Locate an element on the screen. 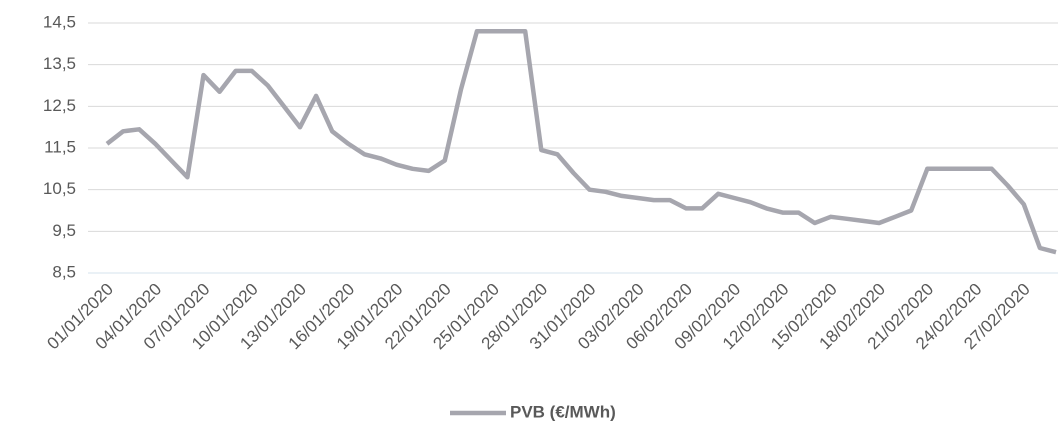  y-tick-label: 10,5 is located at coordinates (59, 188).